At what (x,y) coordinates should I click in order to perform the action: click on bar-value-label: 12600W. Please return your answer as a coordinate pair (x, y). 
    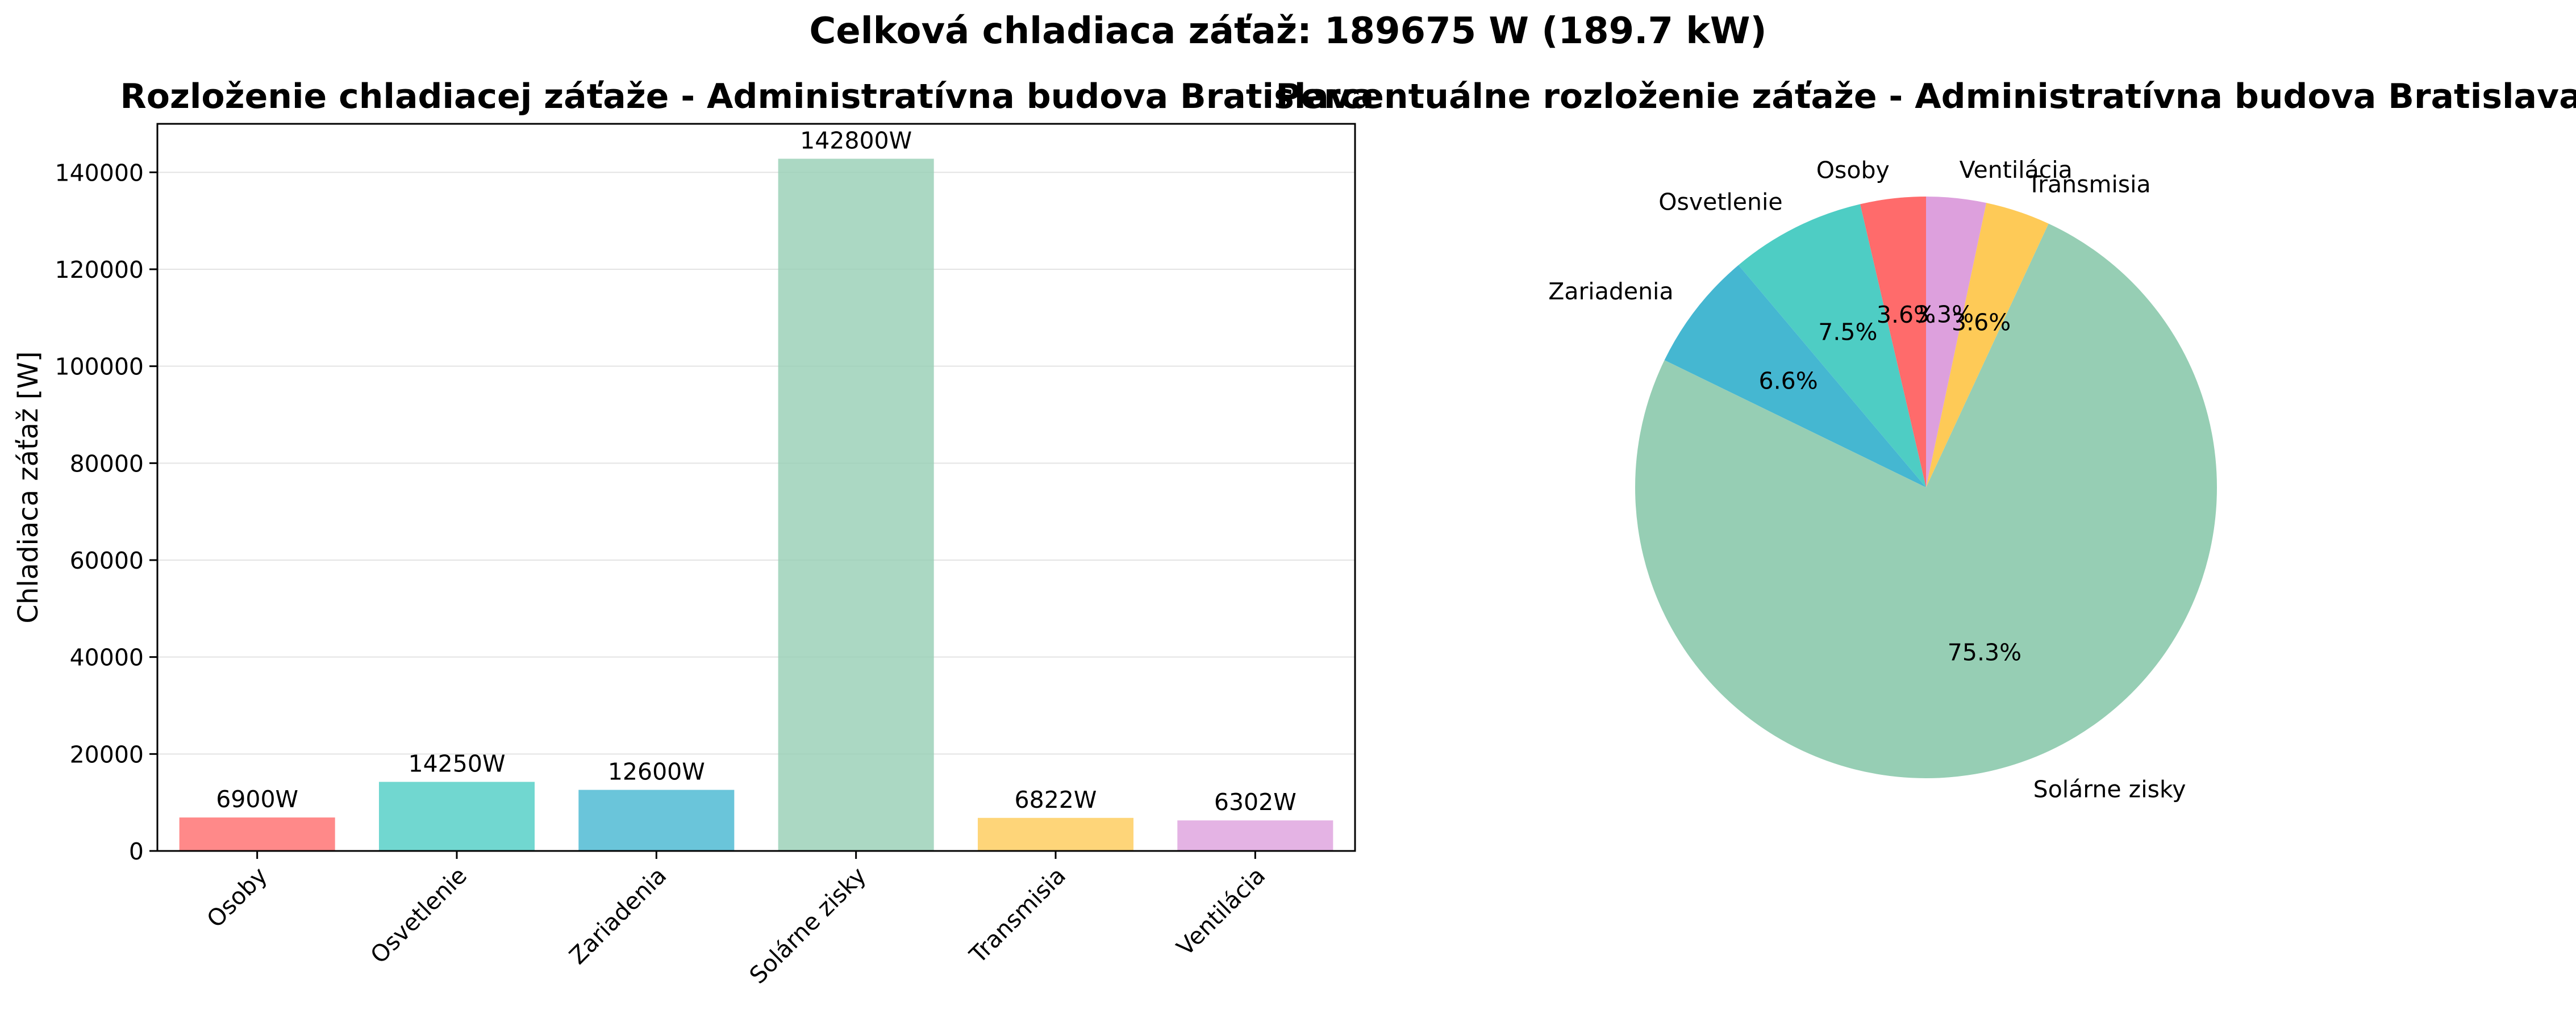
    Looking at the image, I should click on (657, 771).